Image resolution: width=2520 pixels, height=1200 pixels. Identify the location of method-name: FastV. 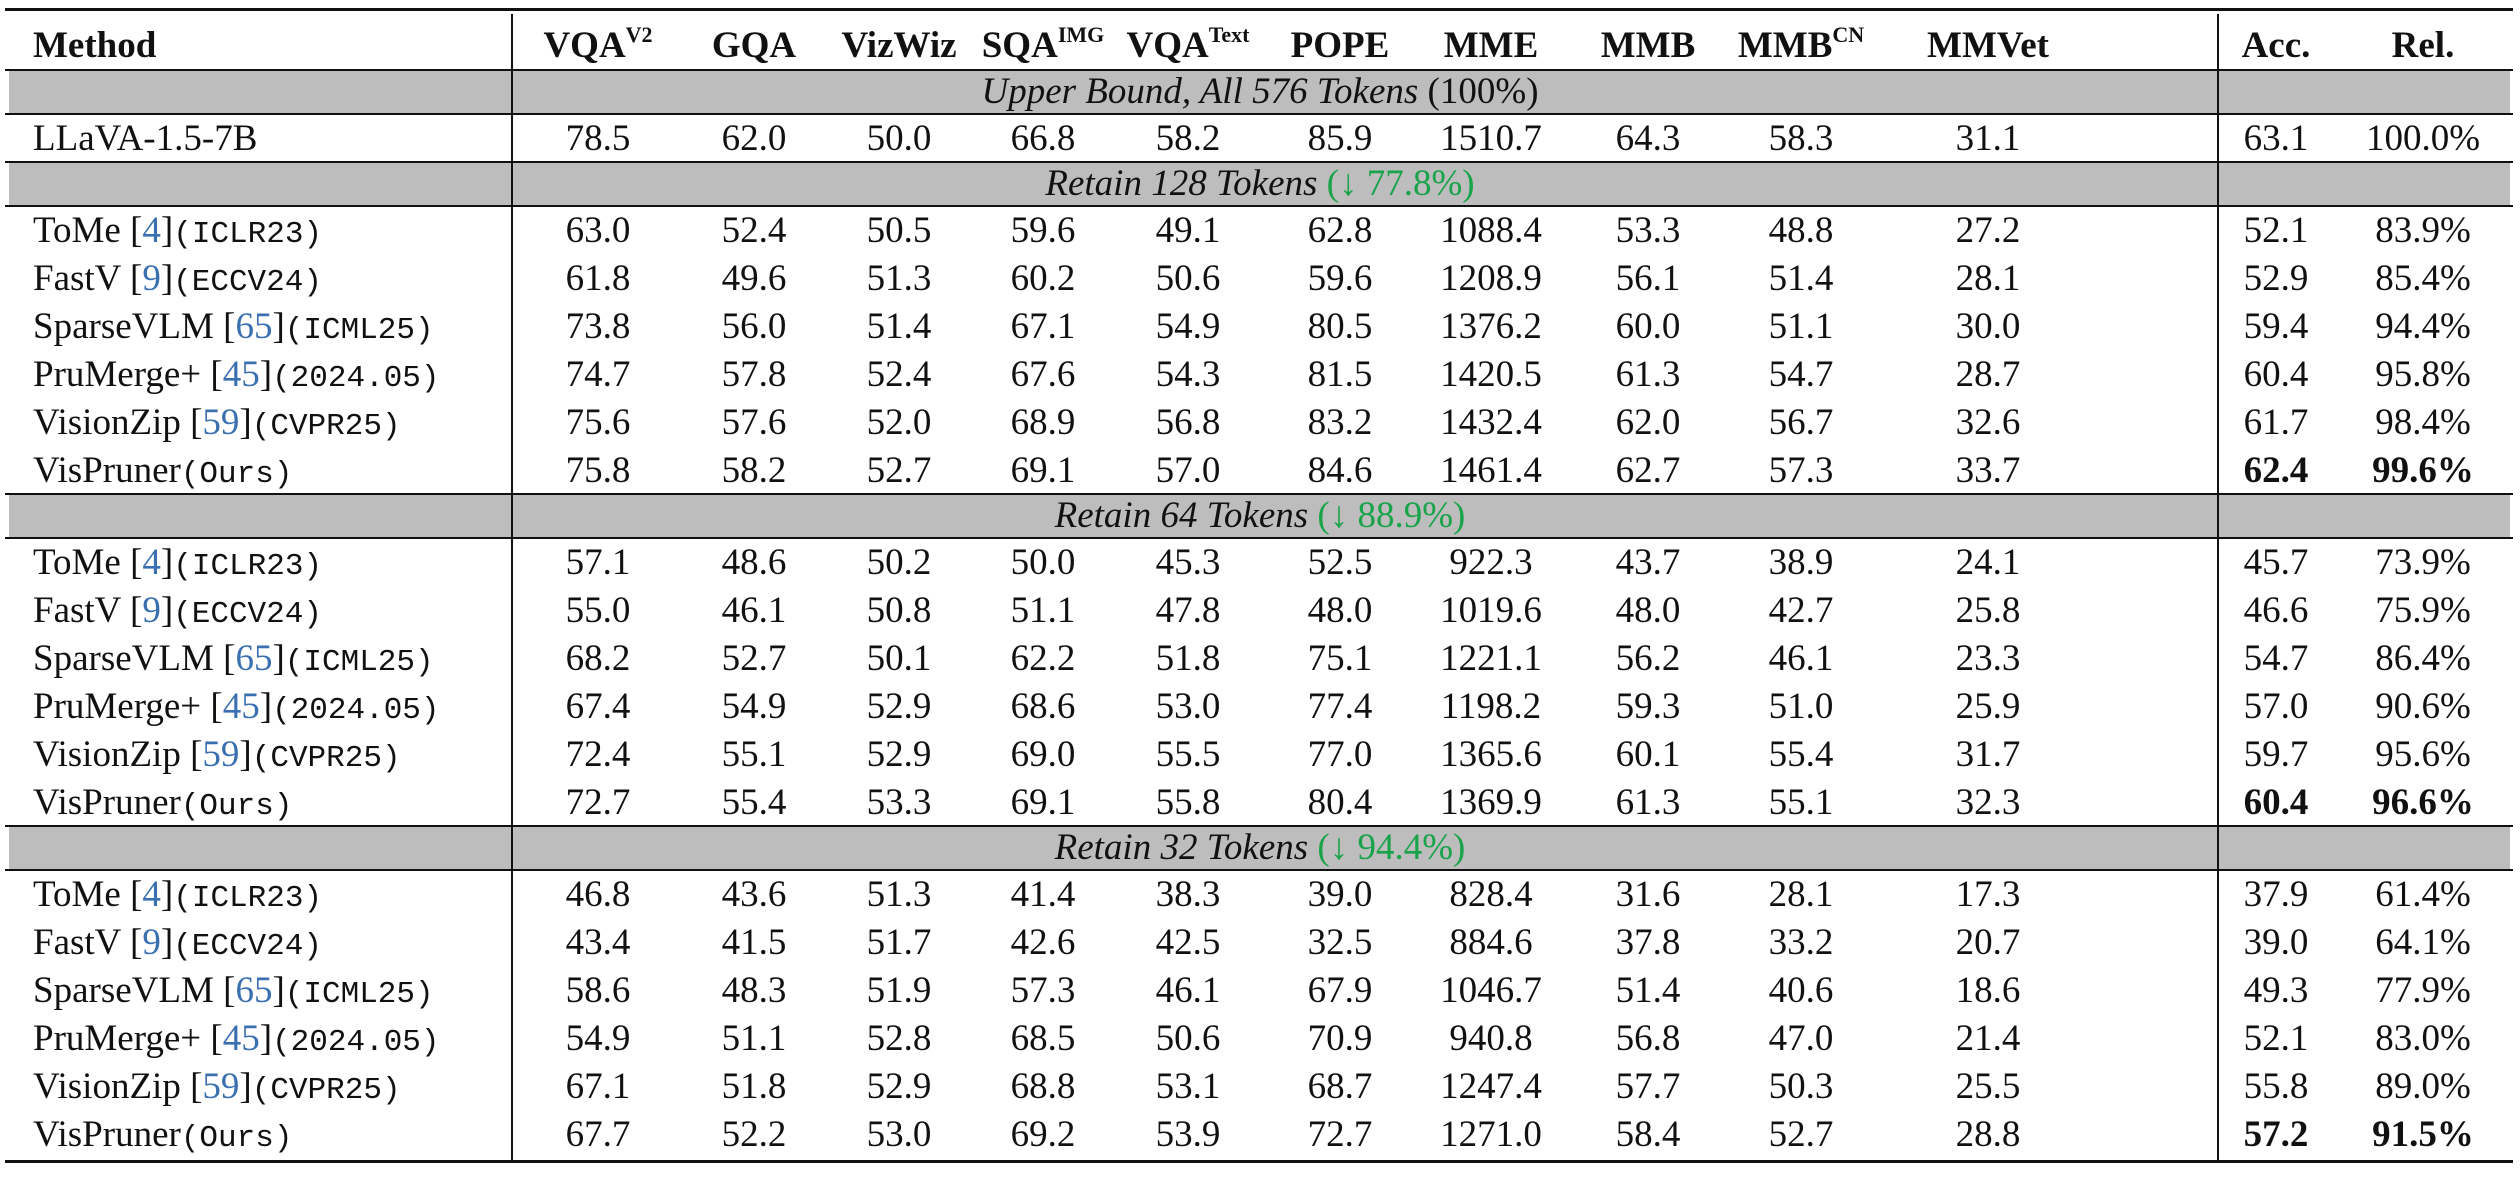
(77, 610).